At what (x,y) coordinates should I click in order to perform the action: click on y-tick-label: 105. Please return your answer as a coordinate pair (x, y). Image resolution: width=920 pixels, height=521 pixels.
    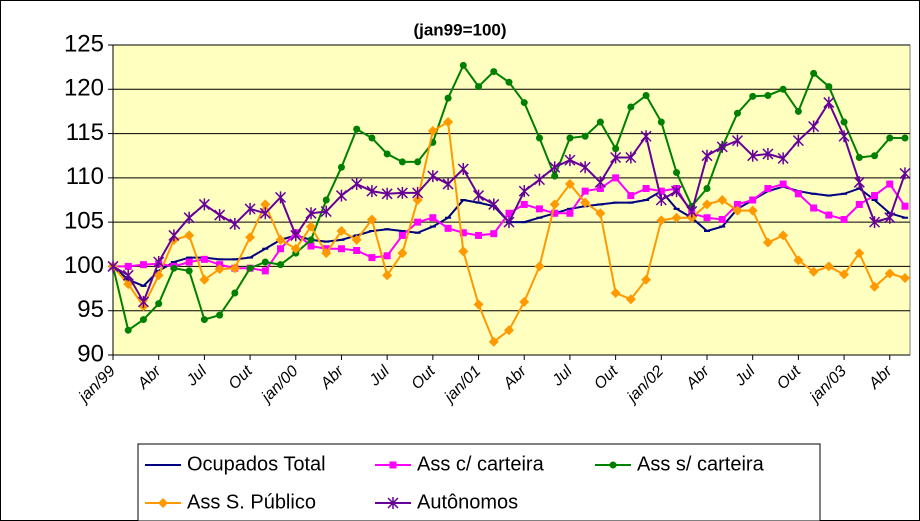
    Looking at the image, I should click on (84, 220).